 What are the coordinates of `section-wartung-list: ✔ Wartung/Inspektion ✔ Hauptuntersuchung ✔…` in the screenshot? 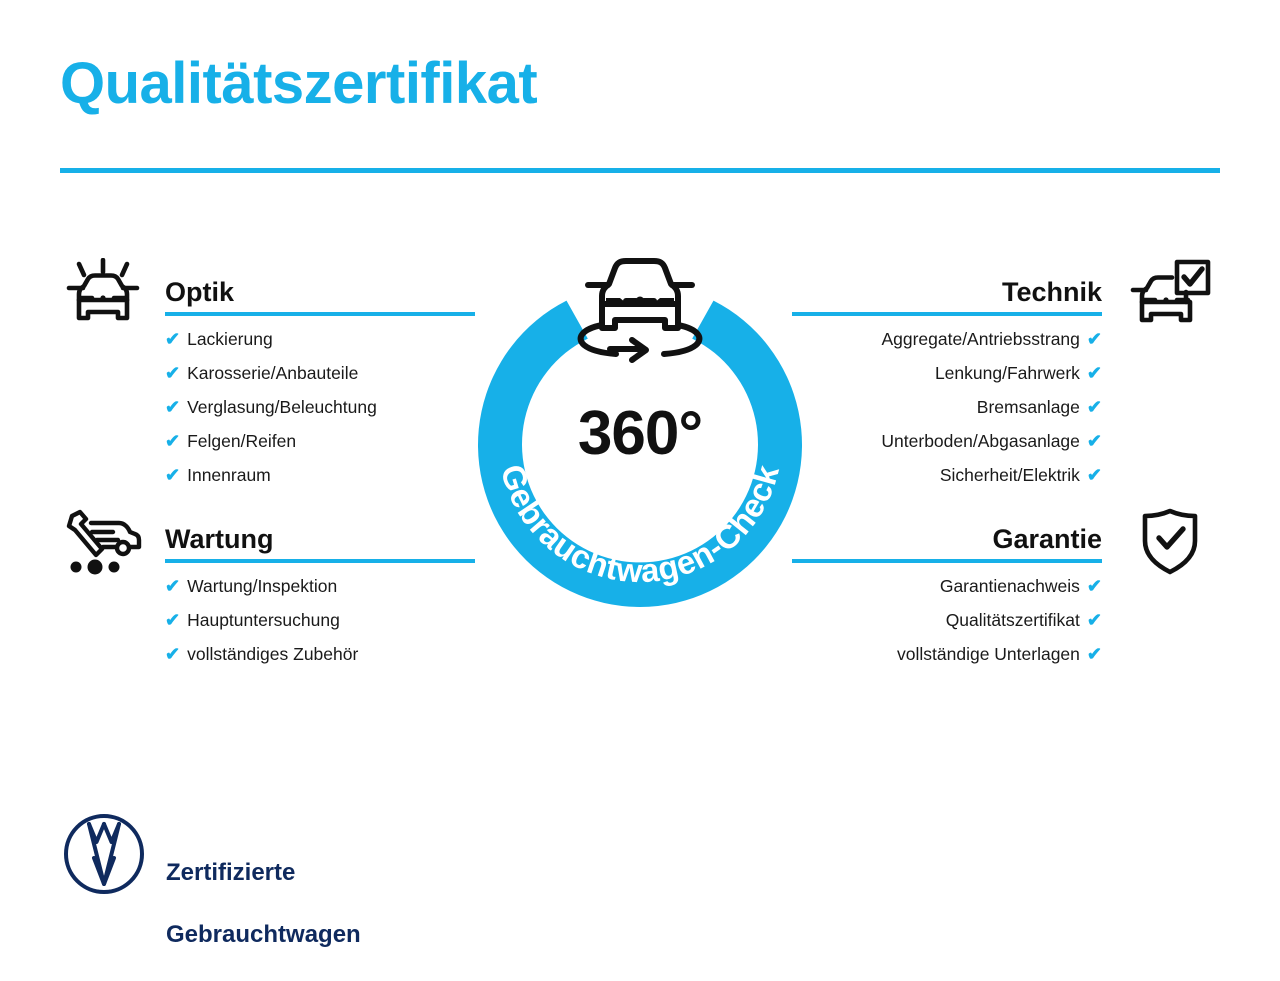 It's located at (265, 620).